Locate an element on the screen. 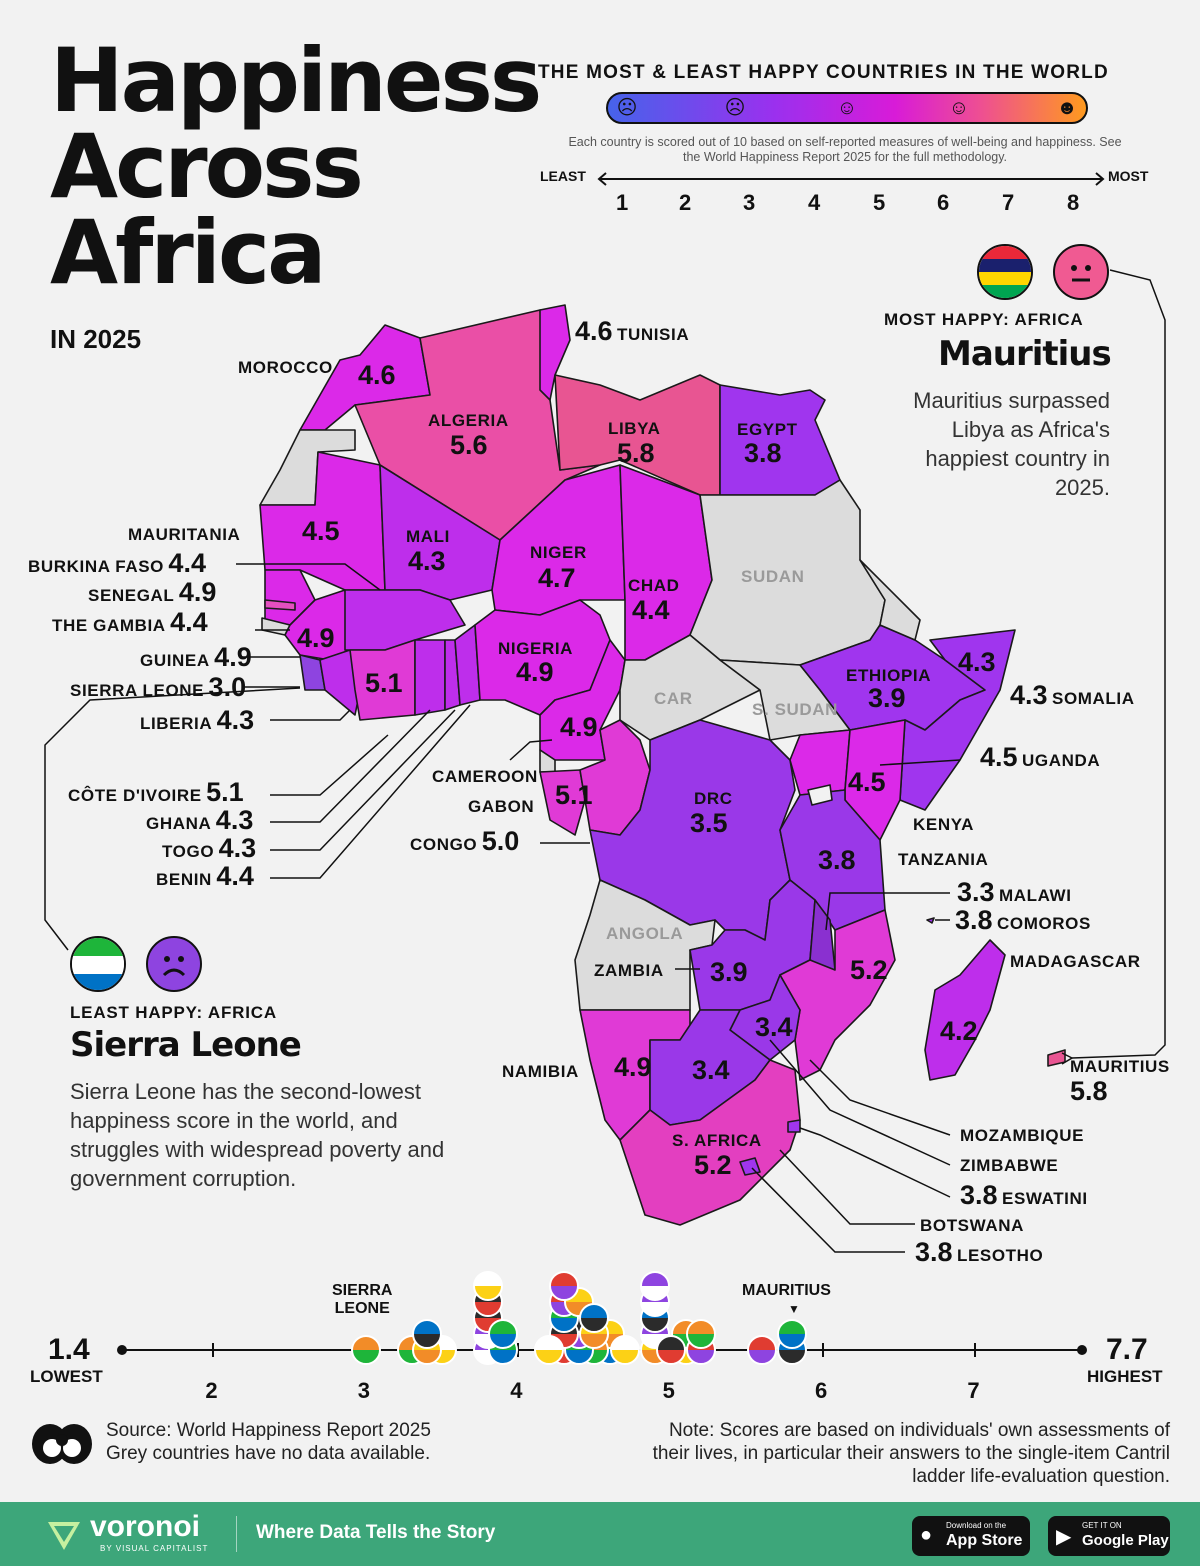  scale-5: 5 is located at coordinates (879, 202).